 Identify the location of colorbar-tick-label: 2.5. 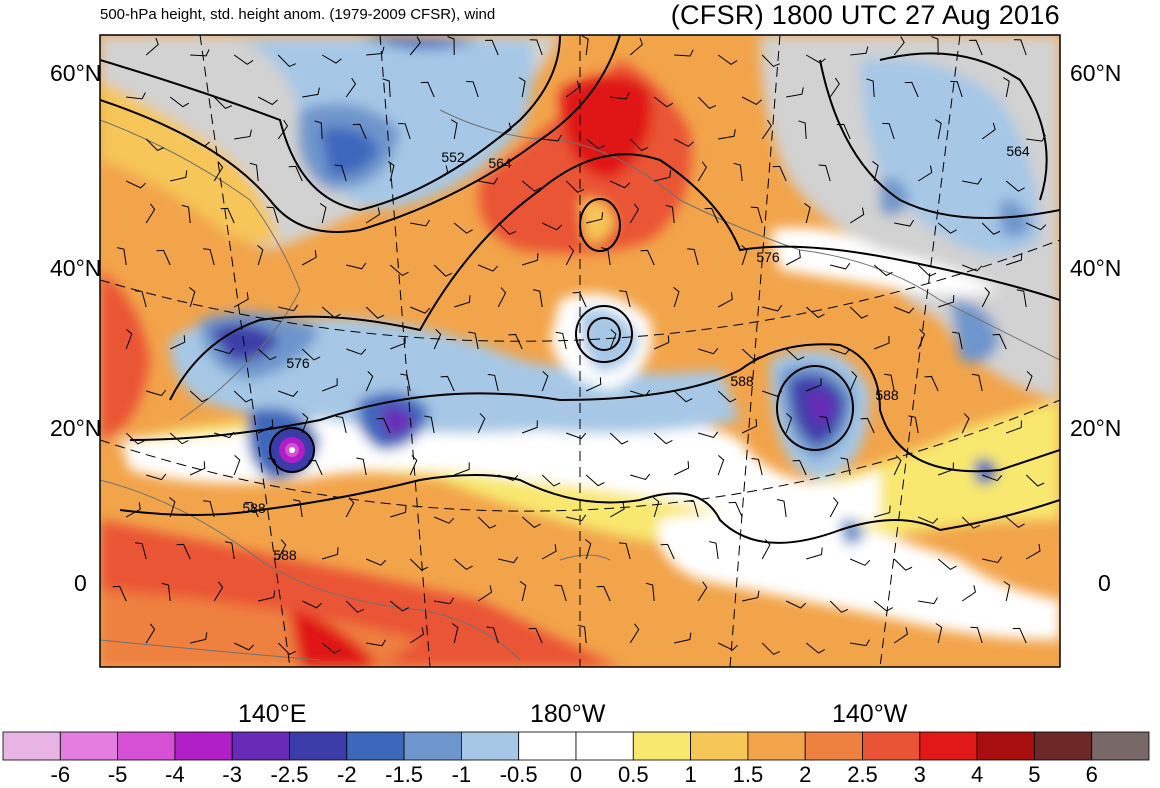
(862, 774).